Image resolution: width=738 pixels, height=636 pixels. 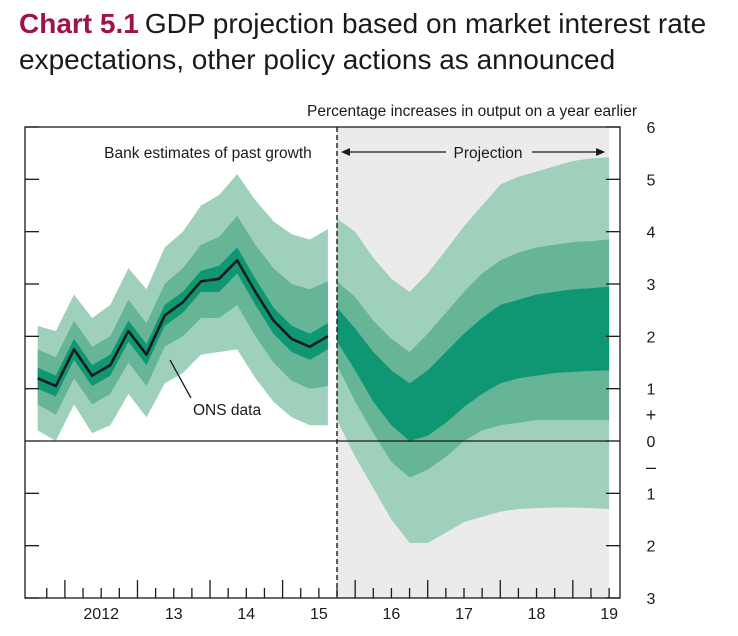 What do you see at coordinates (101, 614) in the screenshot?
I see `x-tick-label: 2012` at bounding box center [101, 614].